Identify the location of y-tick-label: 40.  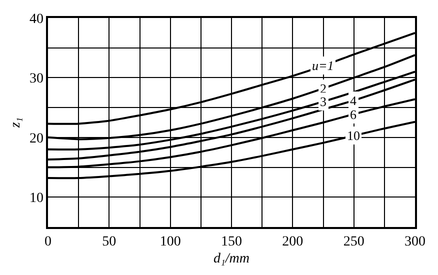
(36, 19).